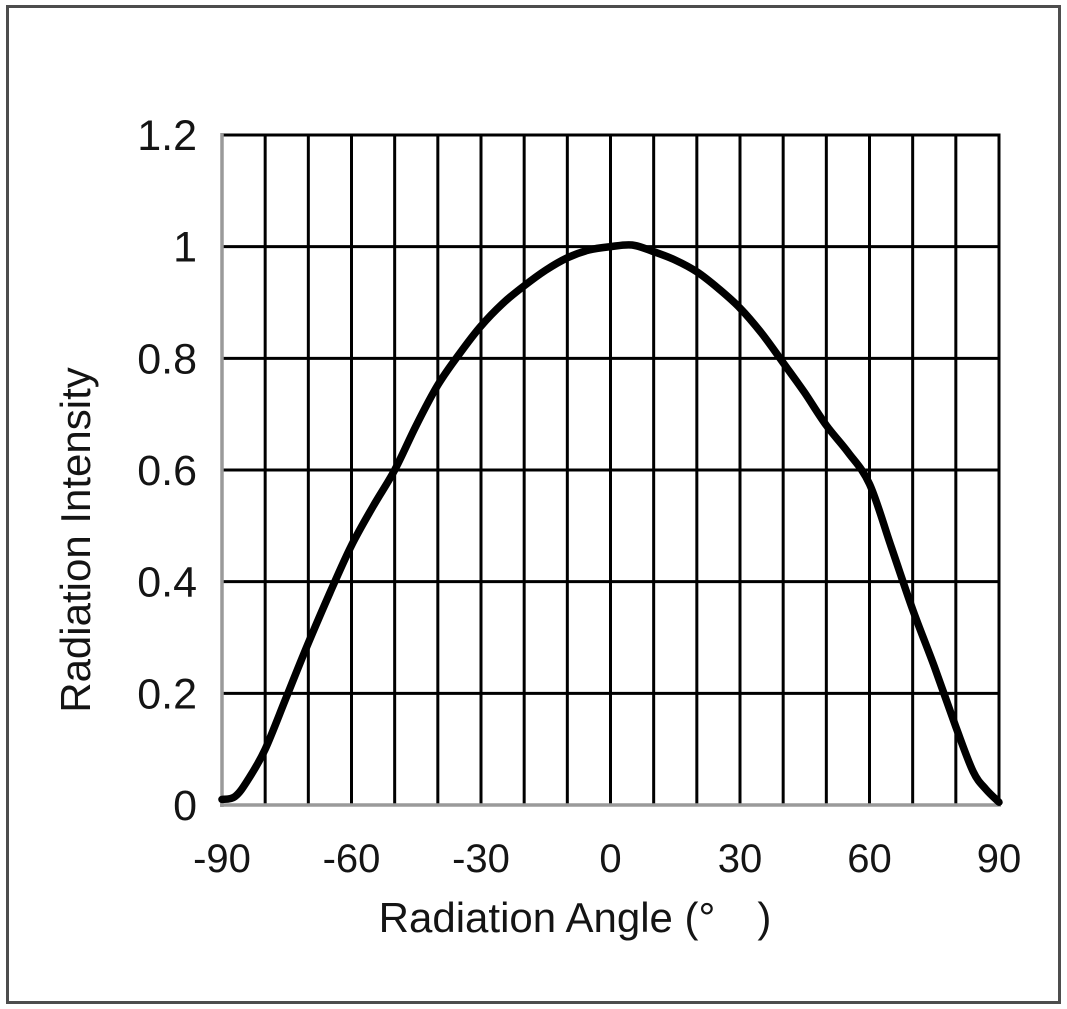  Describe the element at coordinates (167, 583) in the screenshot. I see `y-tick-label: 0.4` at that location.